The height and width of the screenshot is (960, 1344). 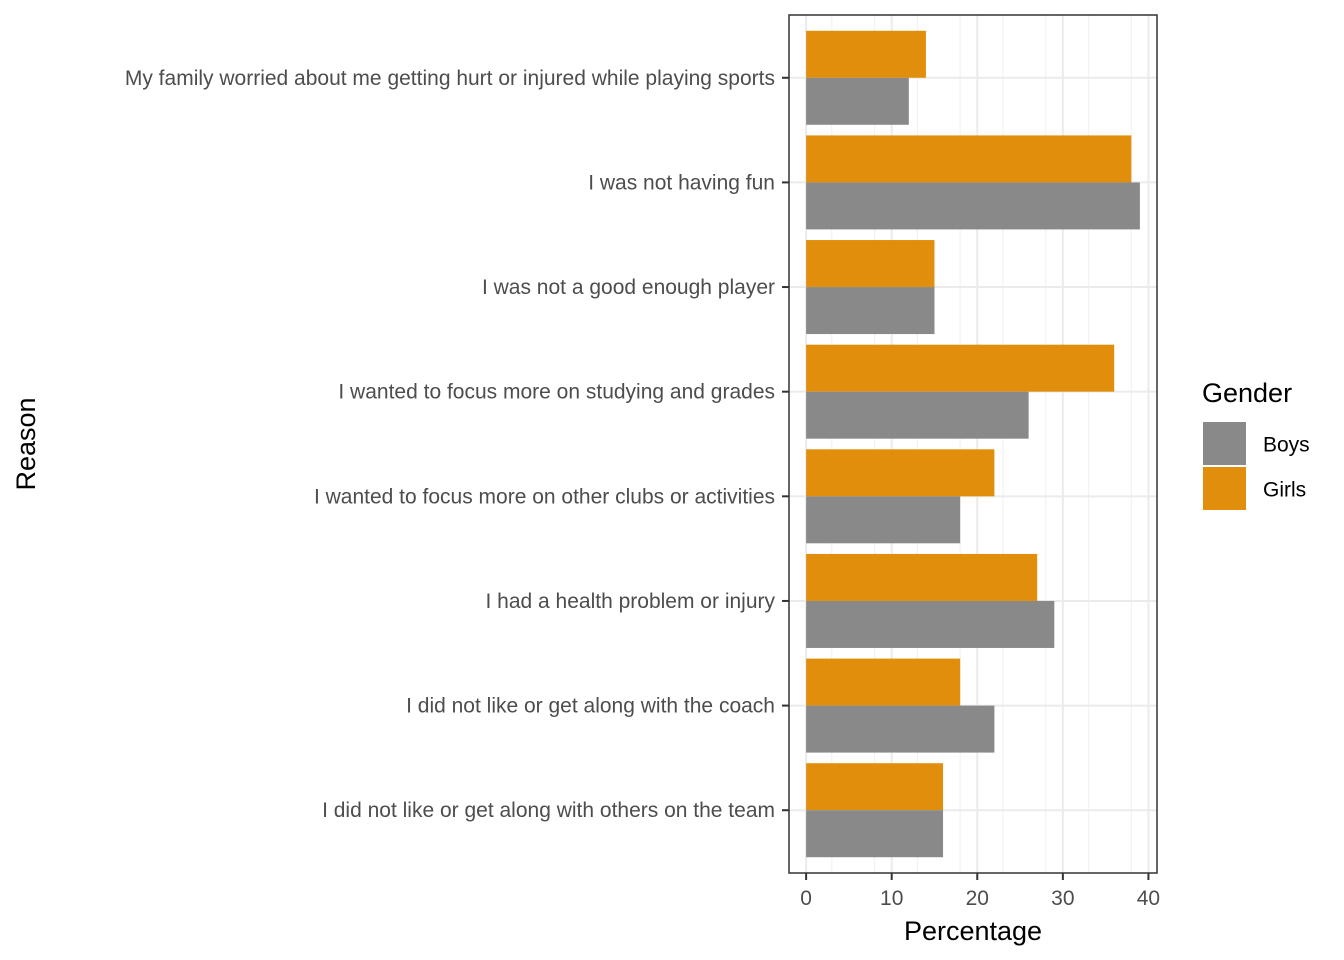 I want to click on x-tick-label: 30, so click(x=1062, y=898).